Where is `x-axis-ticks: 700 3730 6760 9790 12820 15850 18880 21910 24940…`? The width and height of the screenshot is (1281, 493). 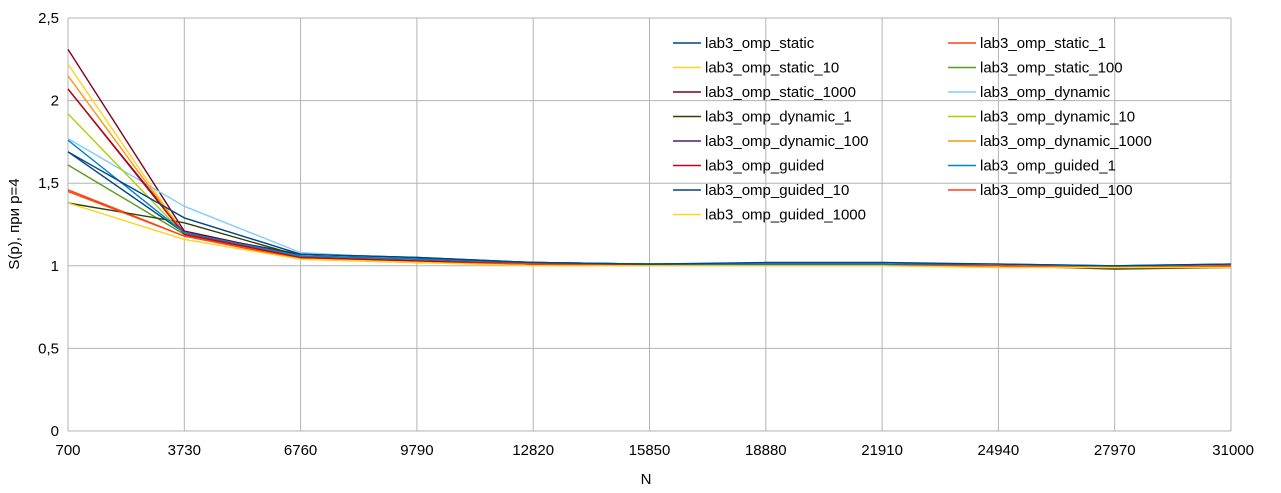
x-axis-ticks: 700 3730 6760 9790 12820 15850 18880 21910 24940… is located at coordinates (654, 450).